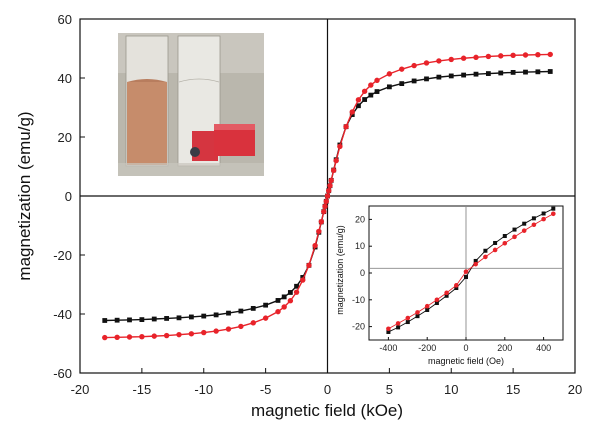 The width and height of the screenshot is (590, 433). Describe the element at coordinates (203, 389) in the screenshot. I see `main-x-tick-label: -10` at that location.